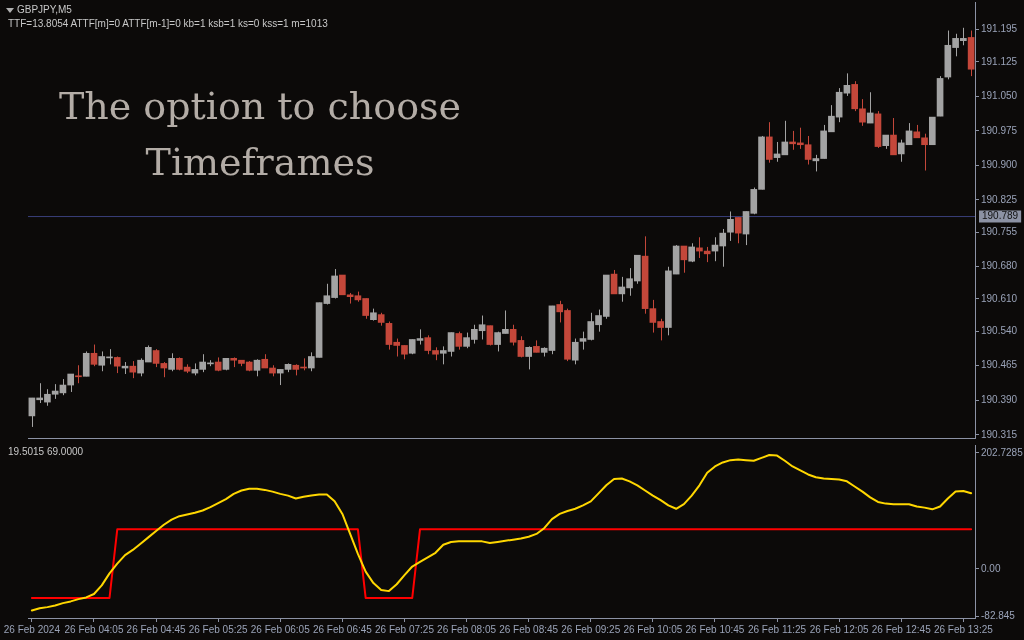 The image size is (1024, 640). What do you see at coordinates (218, 629) in the screenshot?
I see `x-tick-label: 26 Feb 05:25` at bounding box center [218, 629].